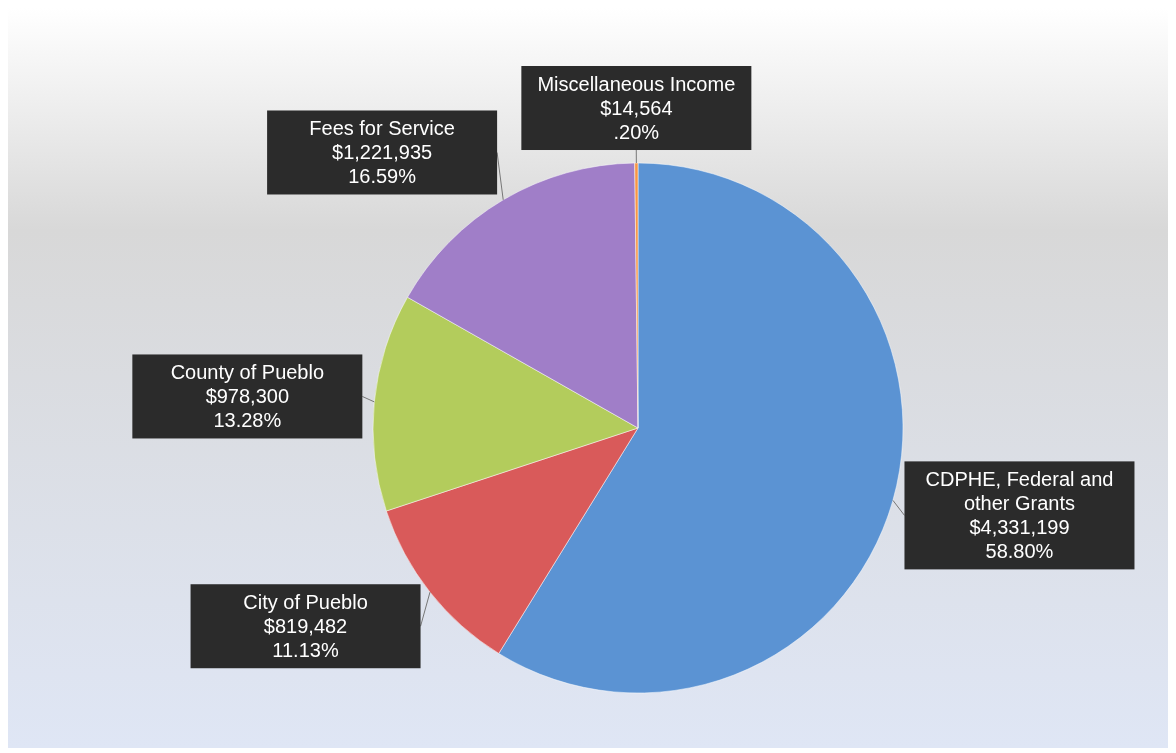 The width and height of the screenshot is (1176, 753). Describe the element at coordinates (636, 84) in the screenshot. I see `slice-label: Miscellaneous Income` at that location.